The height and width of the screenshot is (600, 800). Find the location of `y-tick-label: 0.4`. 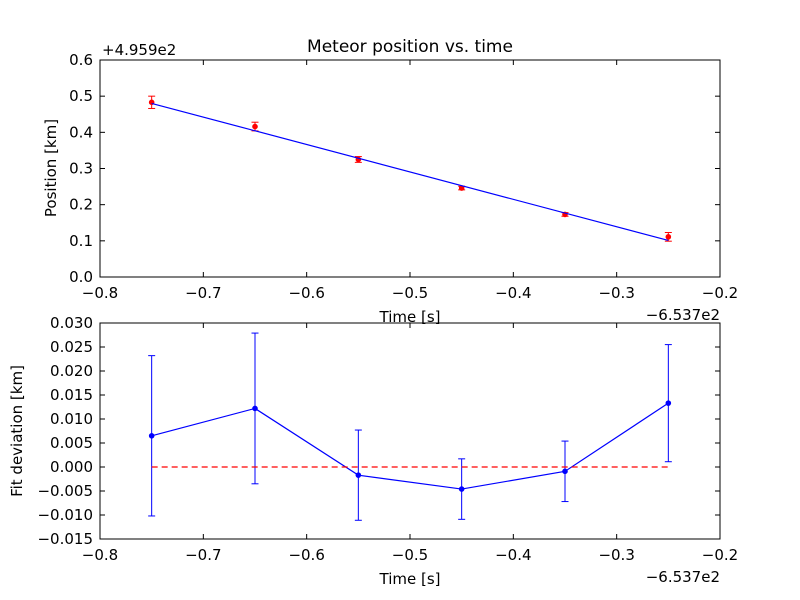

y-tick-label: 0.4 is located at coordinates (81, 132).